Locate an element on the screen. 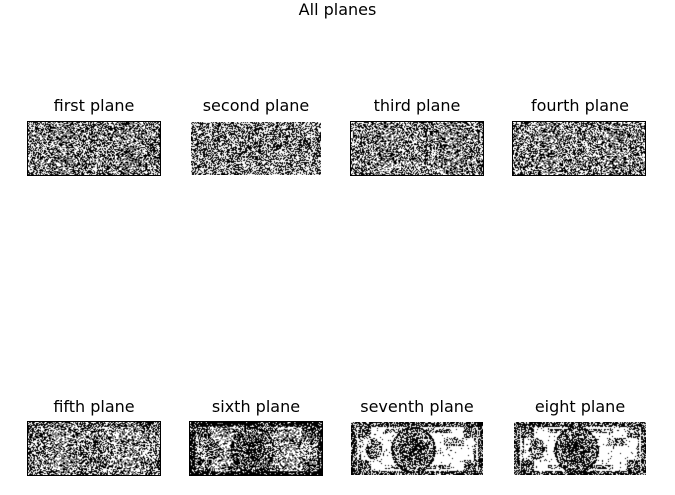 The image size is (675, 495). plane-3-title: third plane is located at coordinates (417, 105).